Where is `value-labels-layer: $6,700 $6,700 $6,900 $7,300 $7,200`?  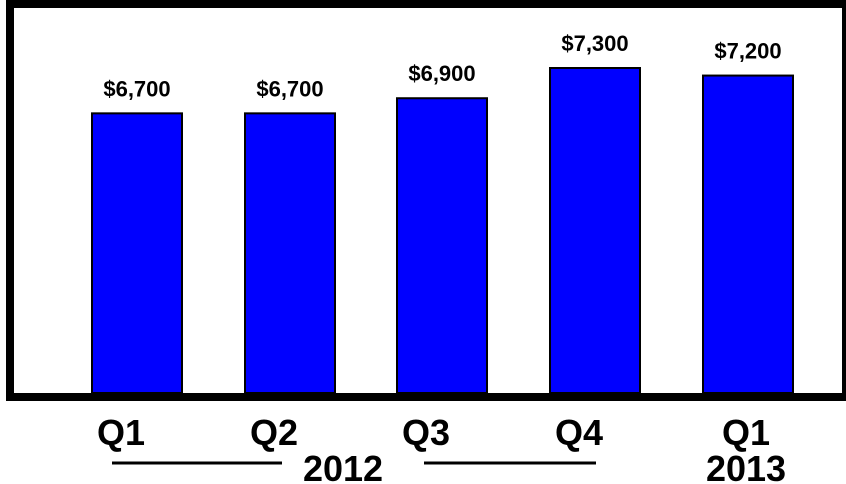
value-labels-layer: $6,700 $6,700 $6,900 $7,300 $7,200 is located at coordinates (442, 66).